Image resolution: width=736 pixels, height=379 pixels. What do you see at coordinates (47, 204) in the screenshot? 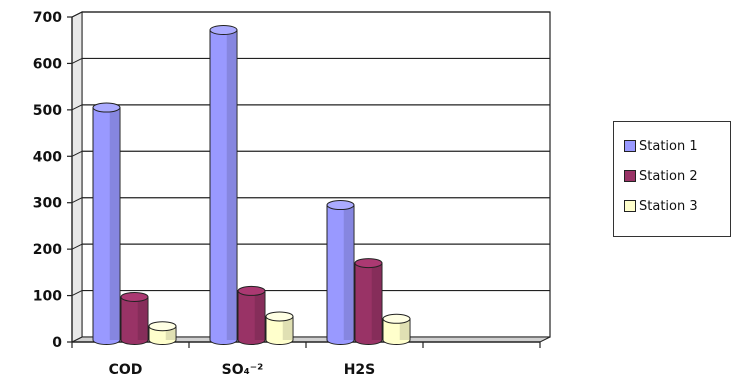
I see `y-tick-label: 300` at bounding box center [47, 204].